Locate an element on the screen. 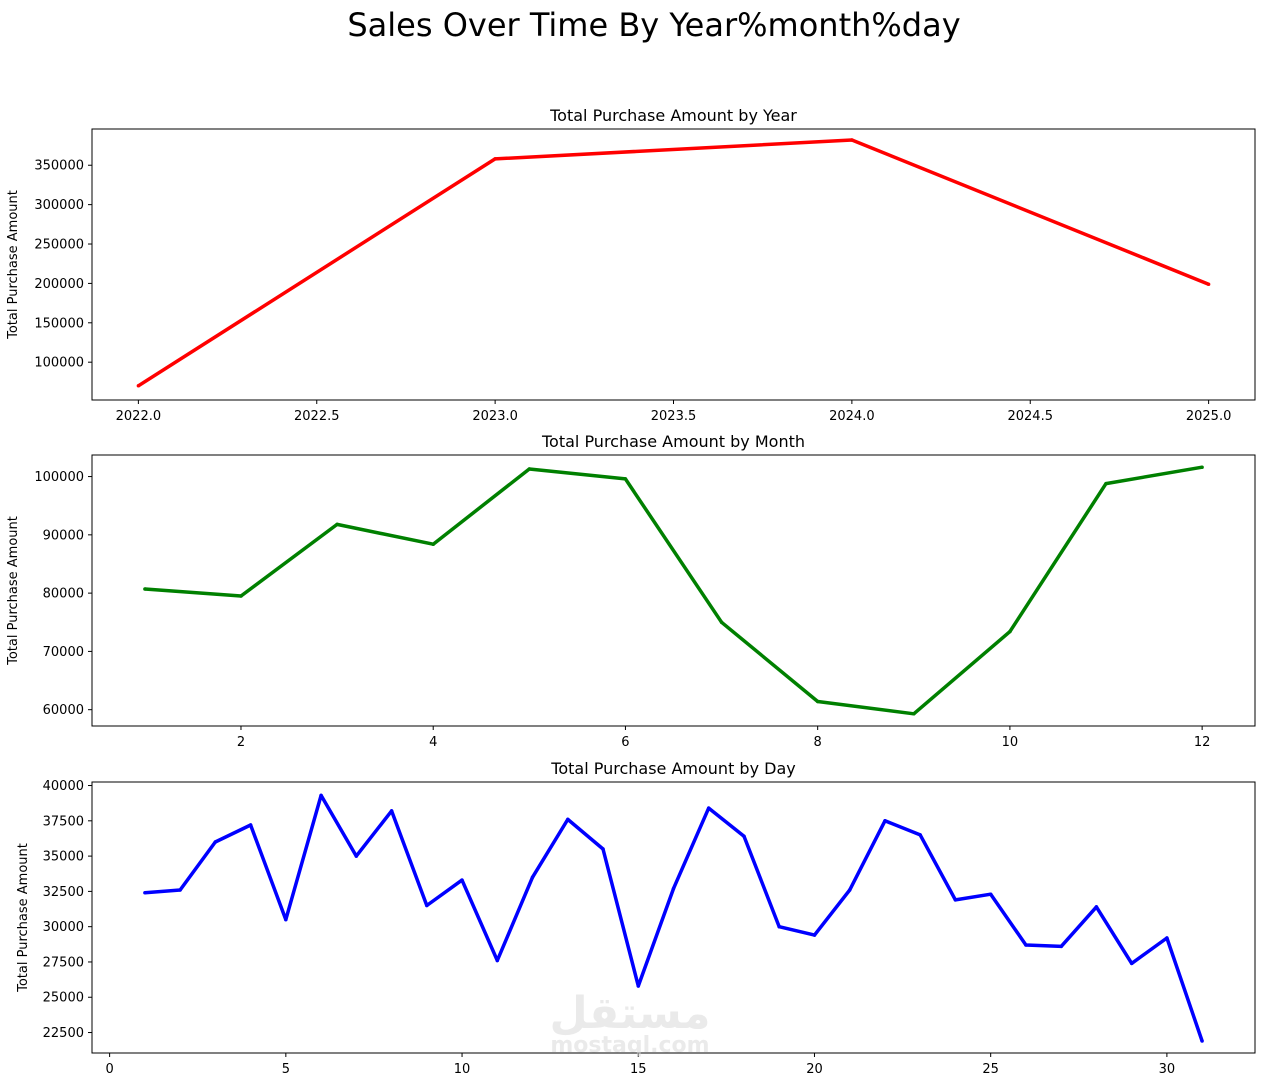  x-tick-label: 20 is located at coordinates (814, 1069).